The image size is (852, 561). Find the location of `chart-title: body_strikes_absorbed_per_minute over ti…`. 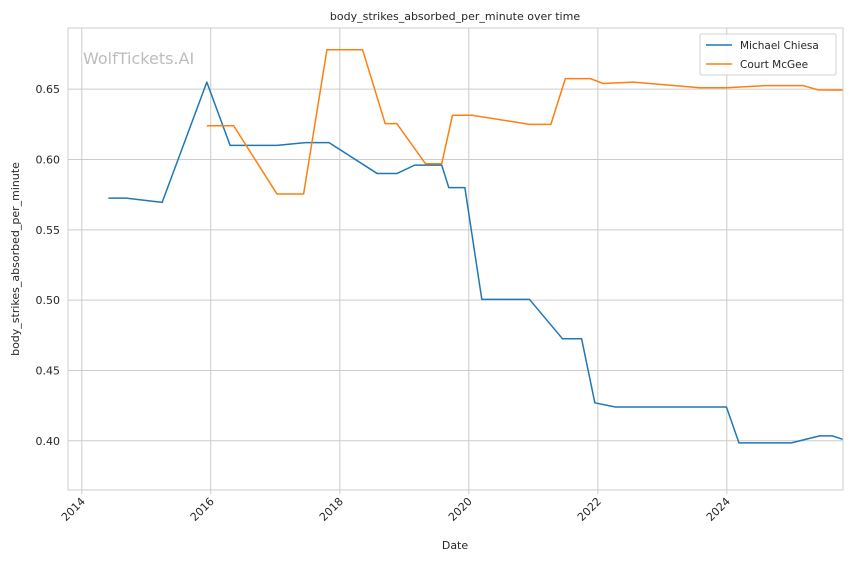

chart-title: body_strikes_absorbed_per_minute over ti… is located at coordinates (455, 16).